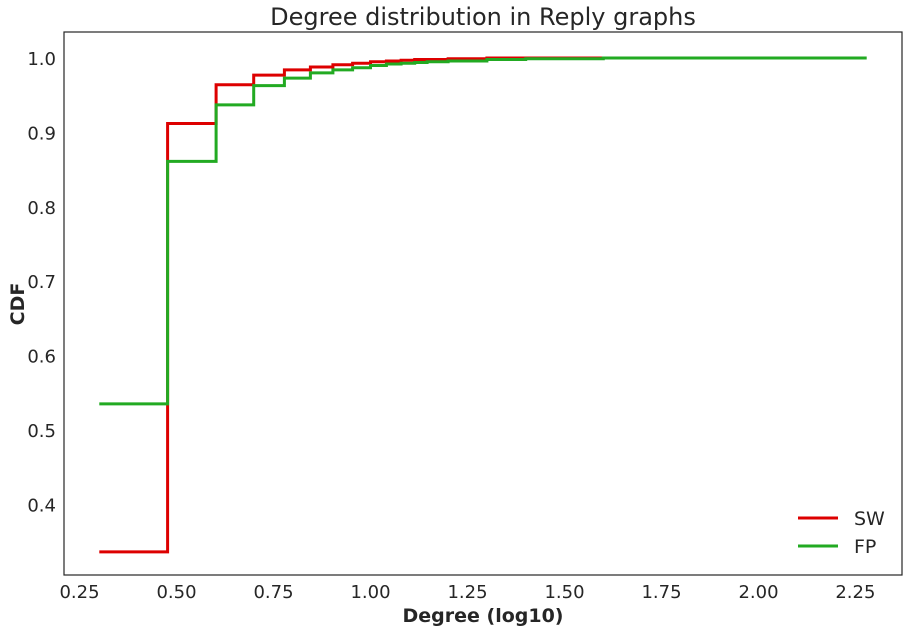 The width and height of the screenshot is (908, 632). Describe the element at coordinates (758, 592) in the screenshot. I see `x-tick-label: 2.00` at that location.